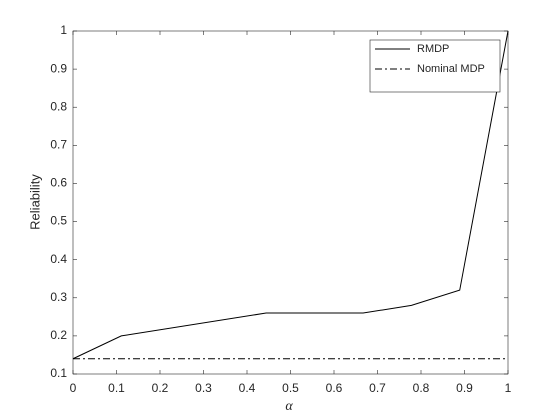 The image size is (560, 420). I want to click on x-tick-label: 0.6, so click(334, 388).